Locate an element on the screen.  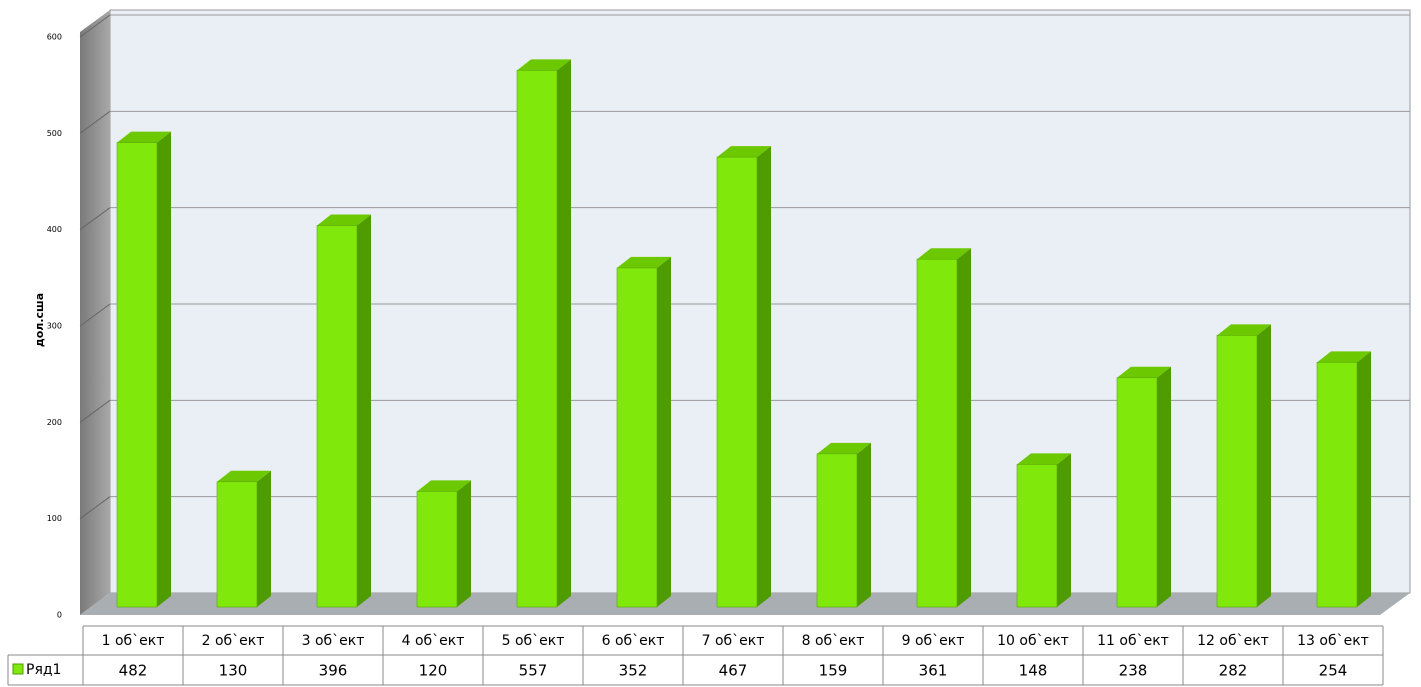
y-tick-label: 0 is located at coordinates (59, 615).